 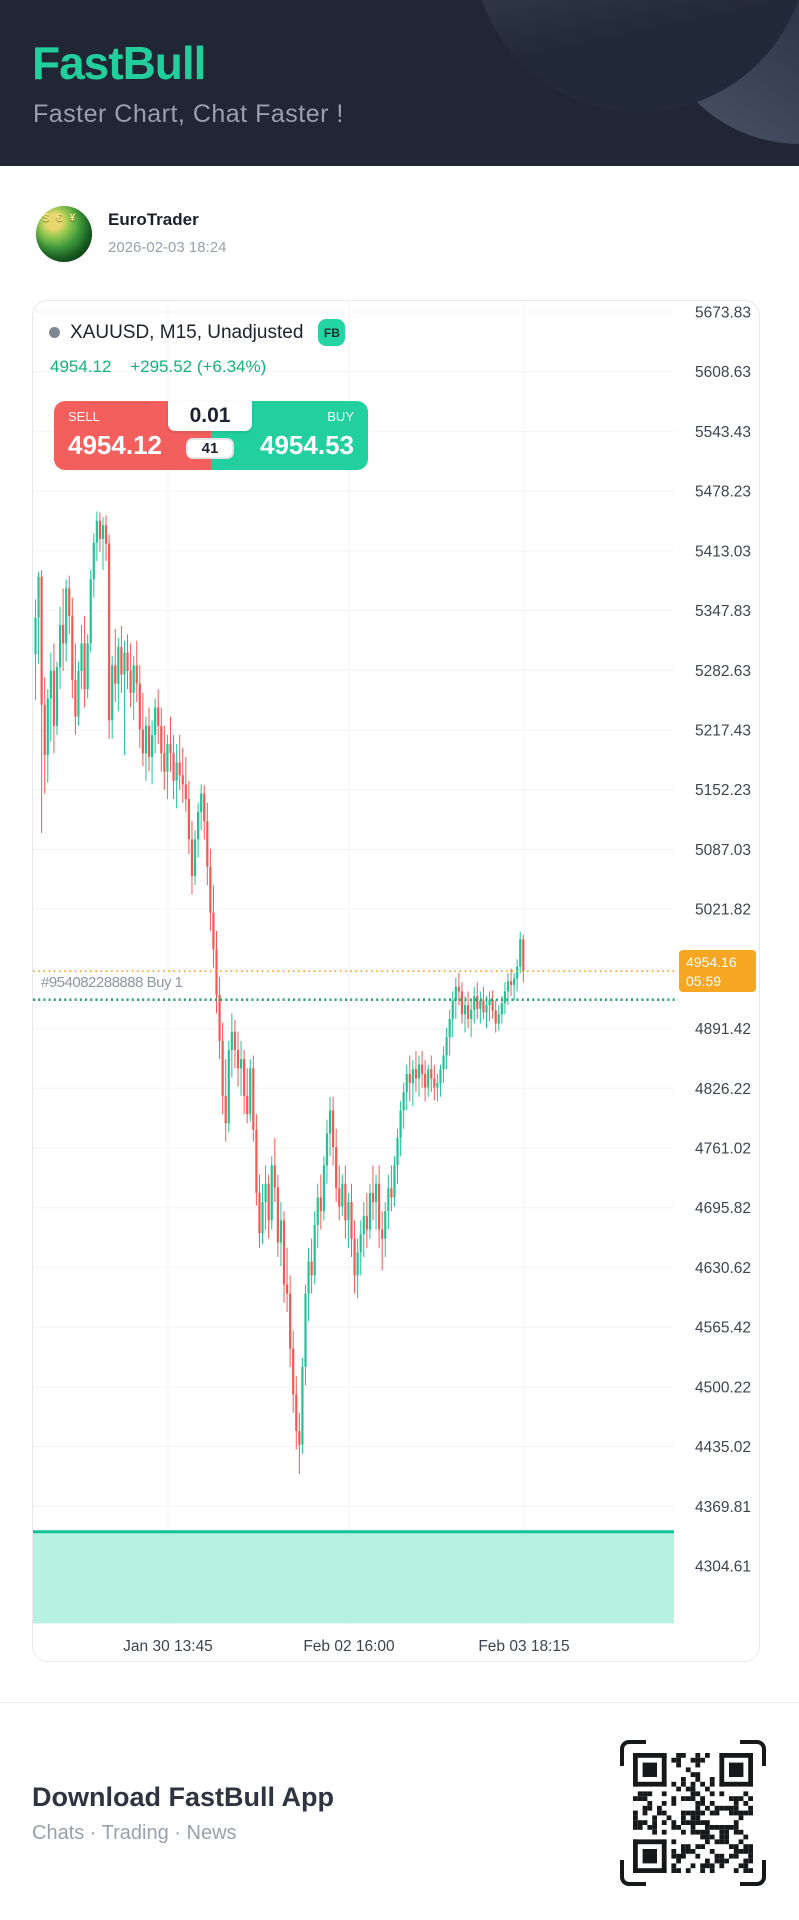 I want to click on y-axis-label: 4369.81, so click(x=723, y=1507).